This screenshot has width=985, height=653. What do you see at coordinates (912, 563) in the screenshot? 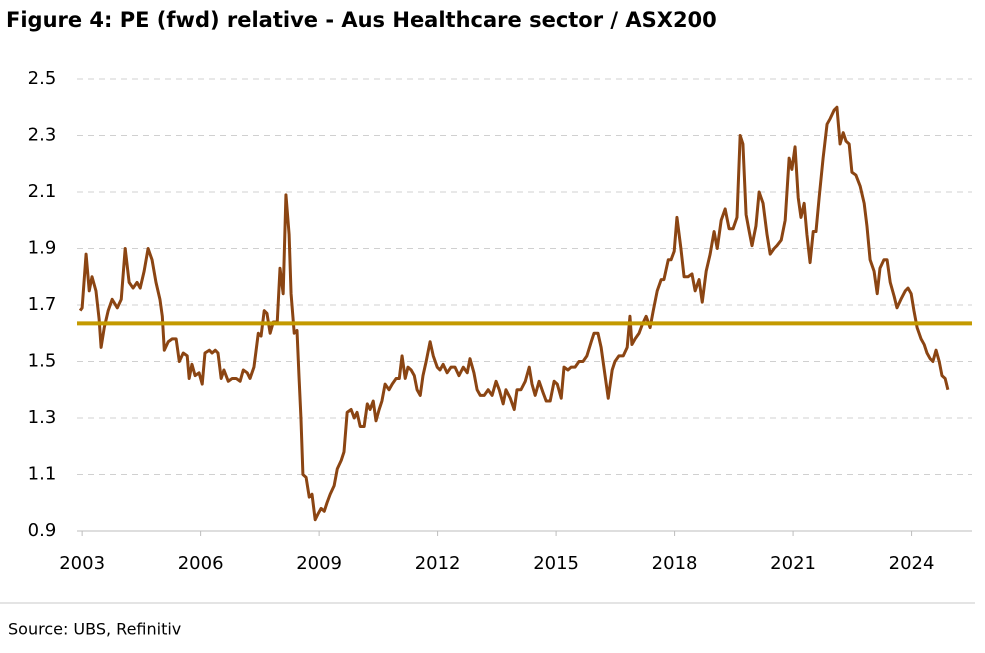
I see `x-tick-label: 2024` at bounding box center [912, 563].